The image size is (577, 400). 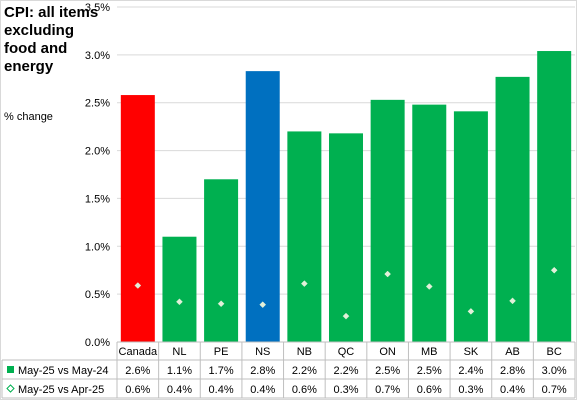 I want to click on x-tick-label: QC, so click(x=346, y=352).